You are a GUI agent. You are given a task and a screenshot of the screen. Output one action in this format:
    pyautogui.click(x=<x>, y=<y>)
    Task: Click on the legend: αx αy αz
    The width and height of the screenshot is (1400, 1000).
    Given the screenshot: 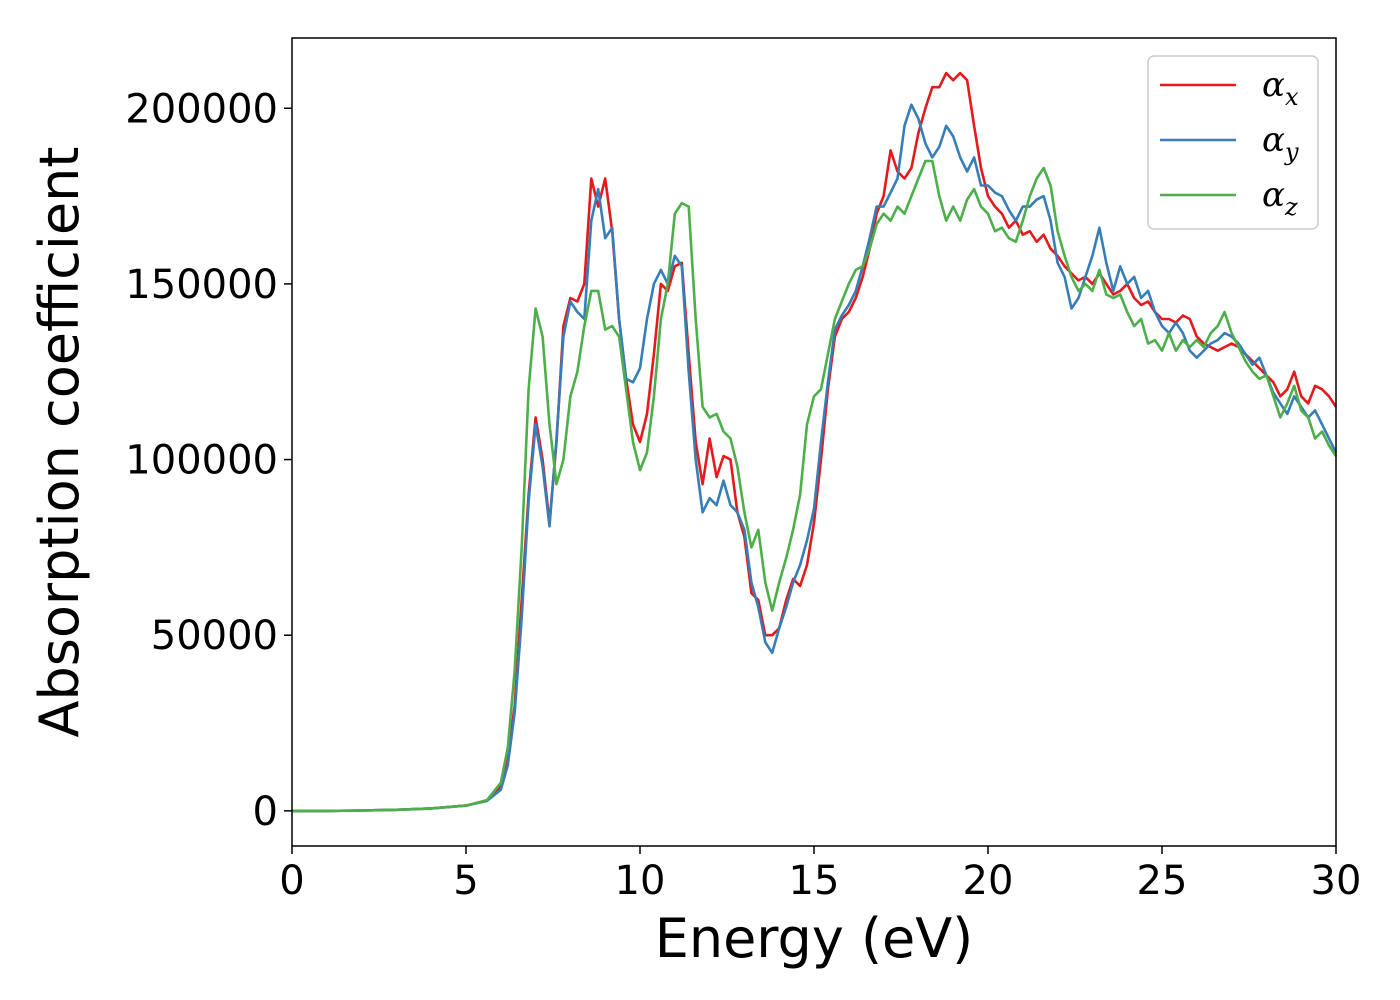 What is the action you would take?
    pyautogui.click(x=1233, y=142)
    